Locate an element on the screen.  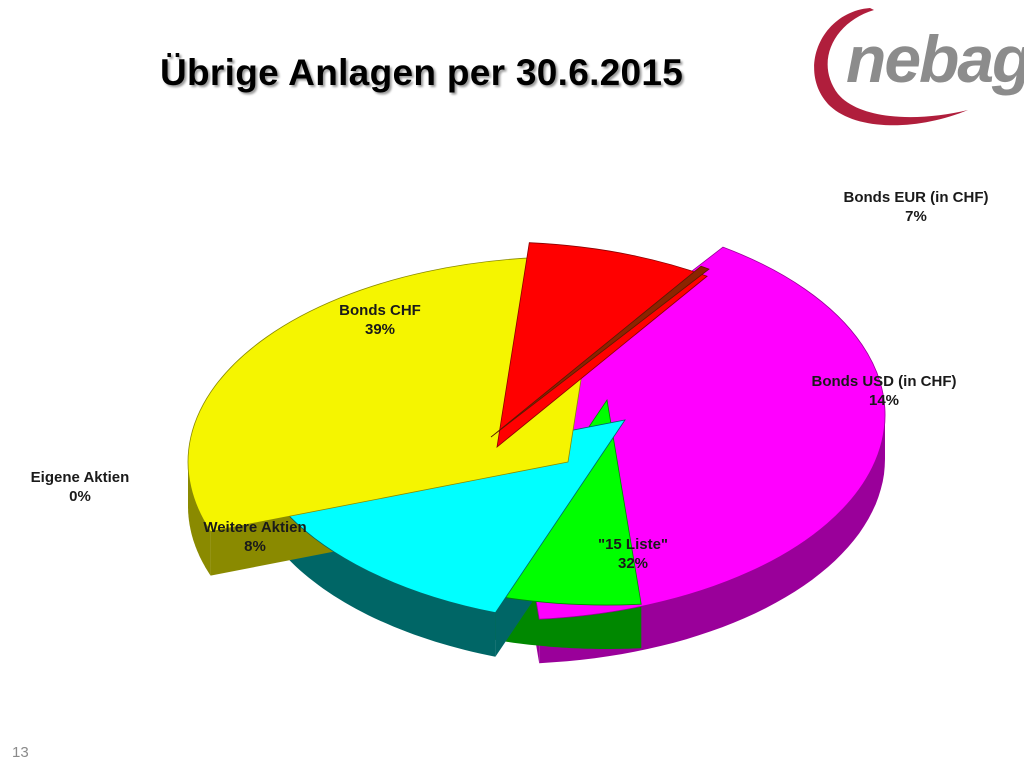
slice-label-percent: 0% is located at coordinates (80, 496).